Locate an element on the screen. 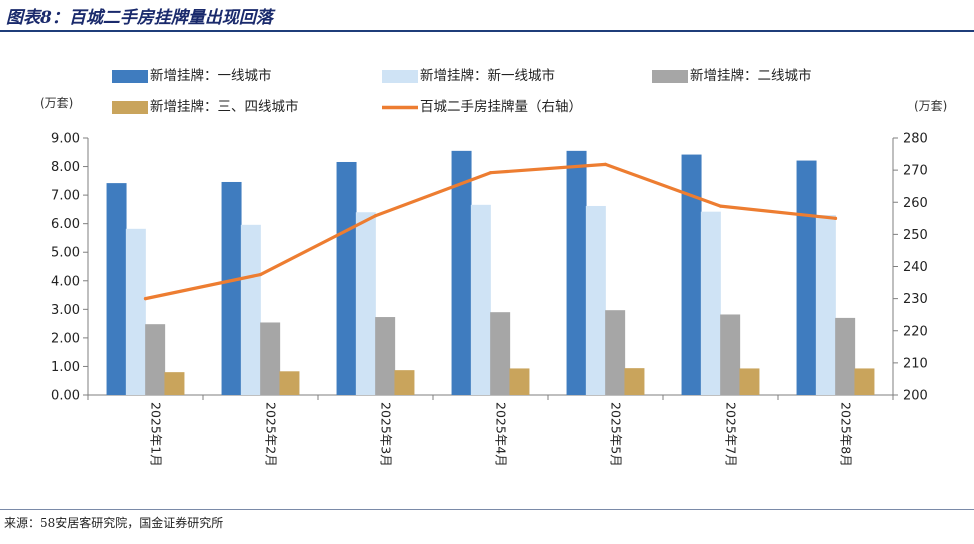  x-tick-label: 2025年1月 is located at coordinates (156, 434).